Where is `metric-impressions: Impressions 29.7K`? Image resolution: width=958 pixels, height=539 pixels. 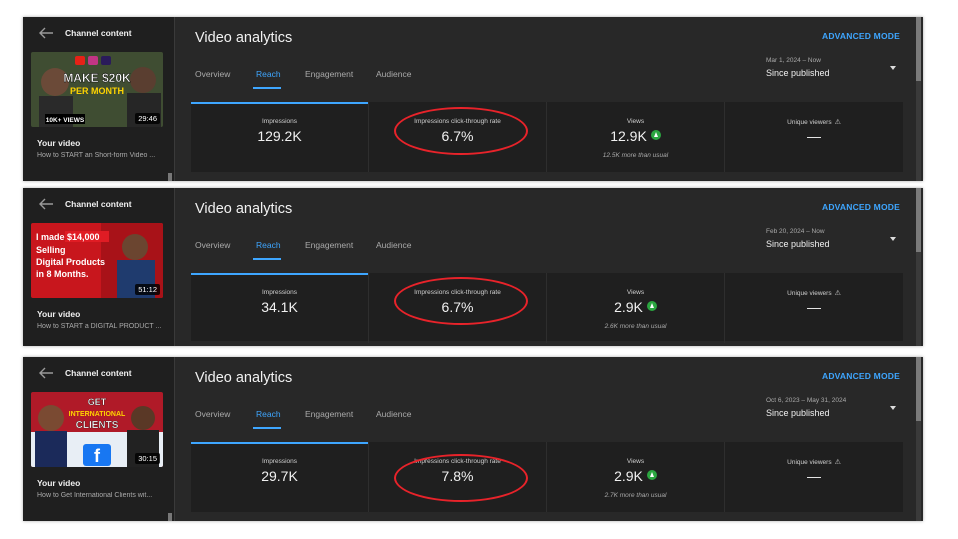 metric-impressions: Impressions 29.7K is located at coordinates (280, 477).